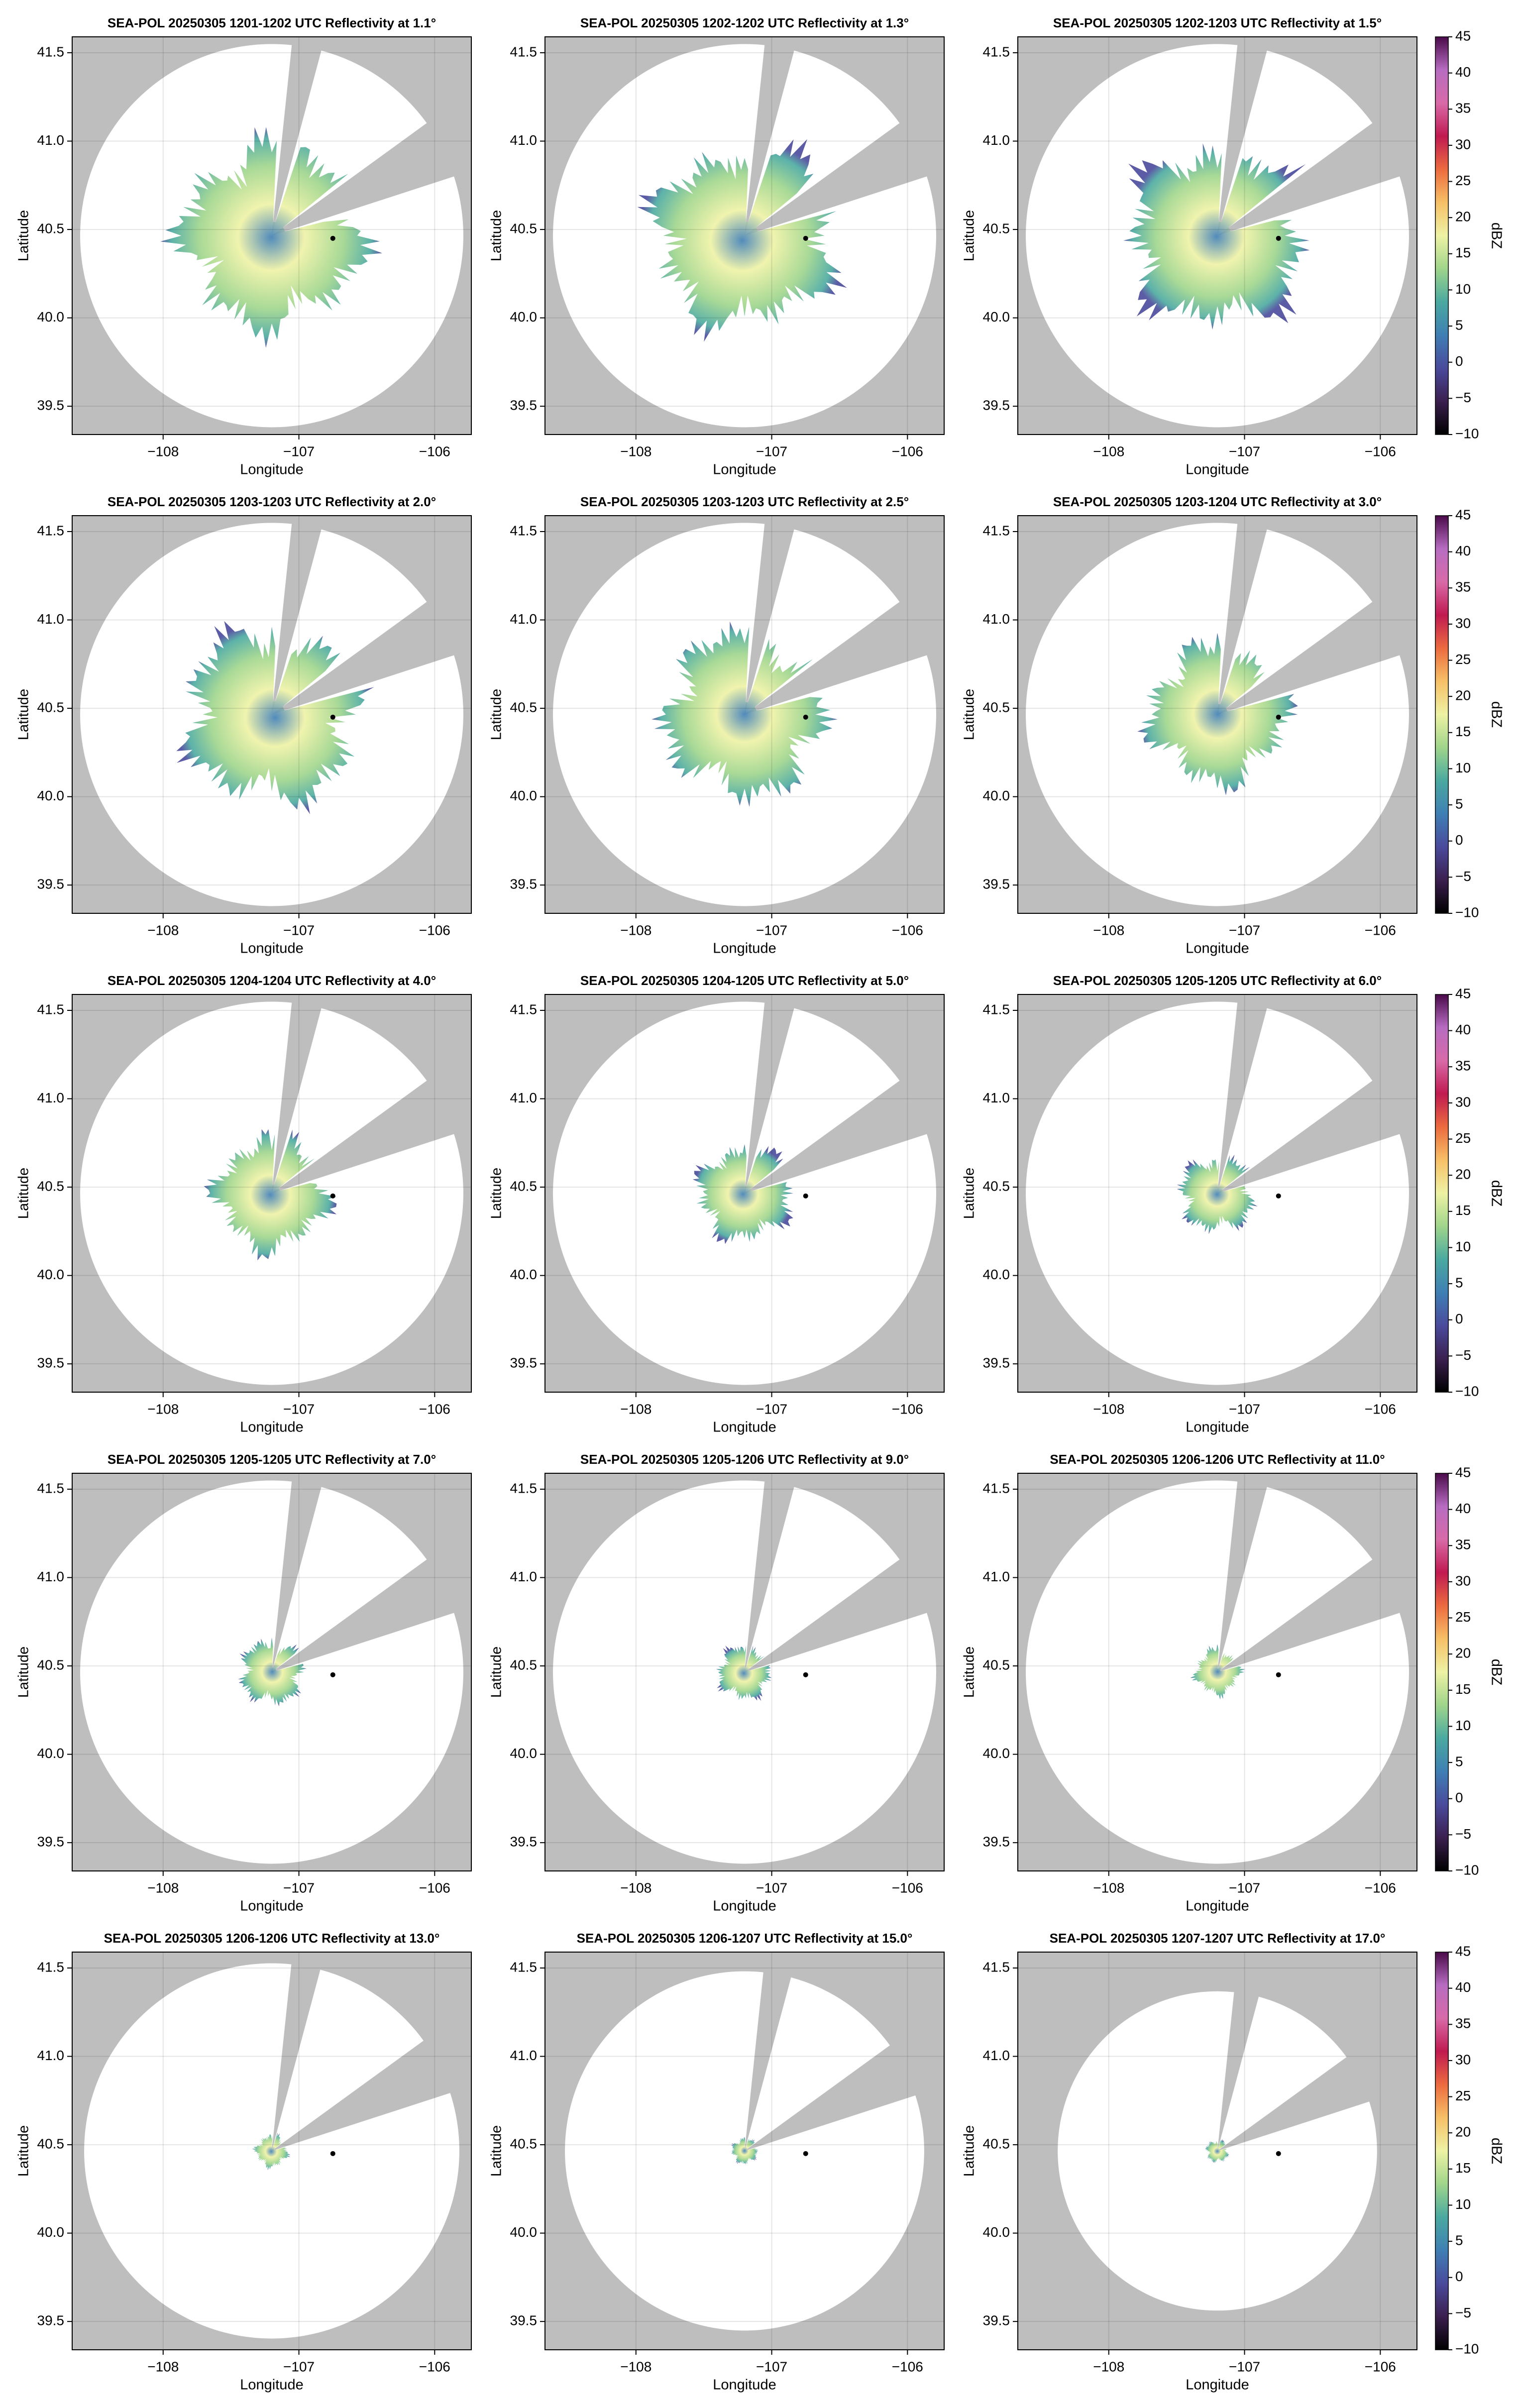  I want to click on colorbar-label: dBZ, so click(1496, 236).